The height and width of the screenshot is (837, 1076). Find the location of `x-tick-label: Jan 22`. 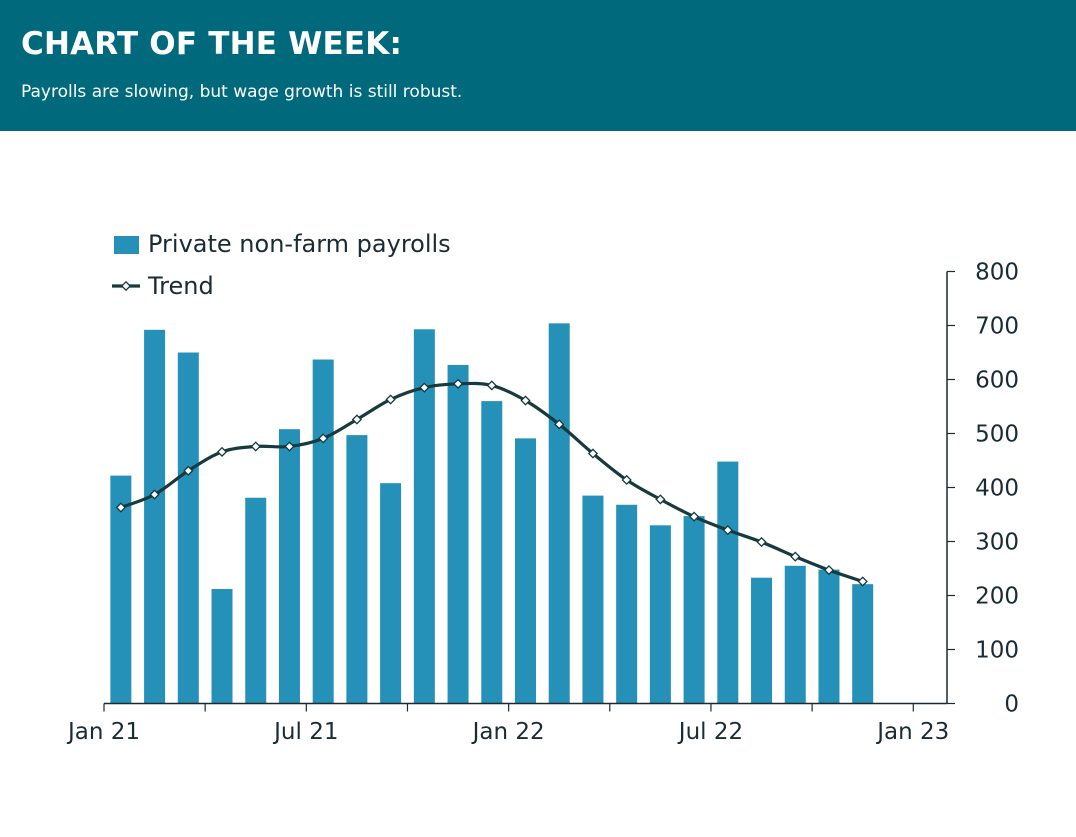

x-tick-label: Jan 22 is located at coordinates (508, 732).